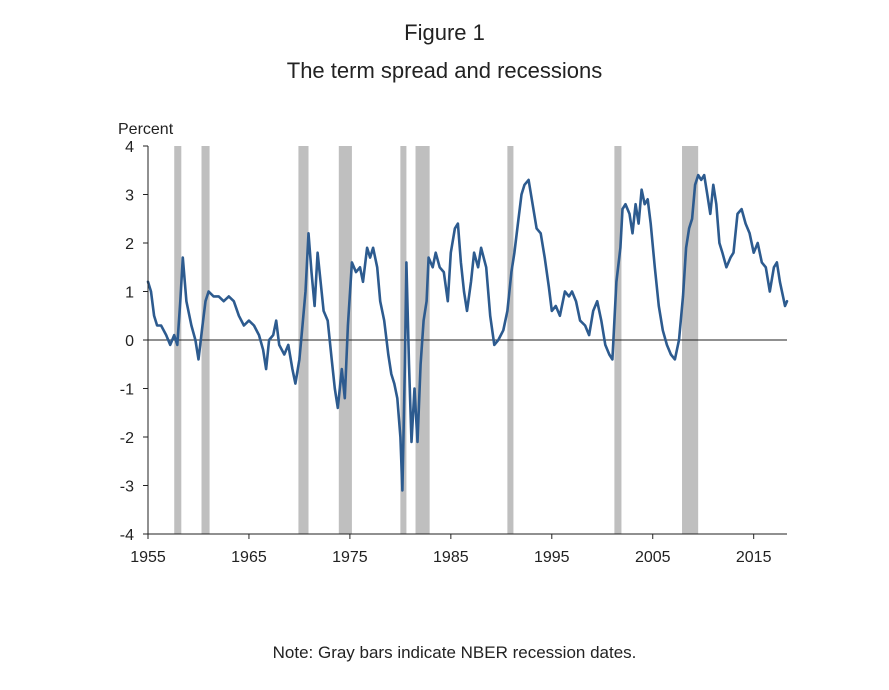 The image size is (889, 690). I want to click on y-axis-label: Percent, so click(146, 129).